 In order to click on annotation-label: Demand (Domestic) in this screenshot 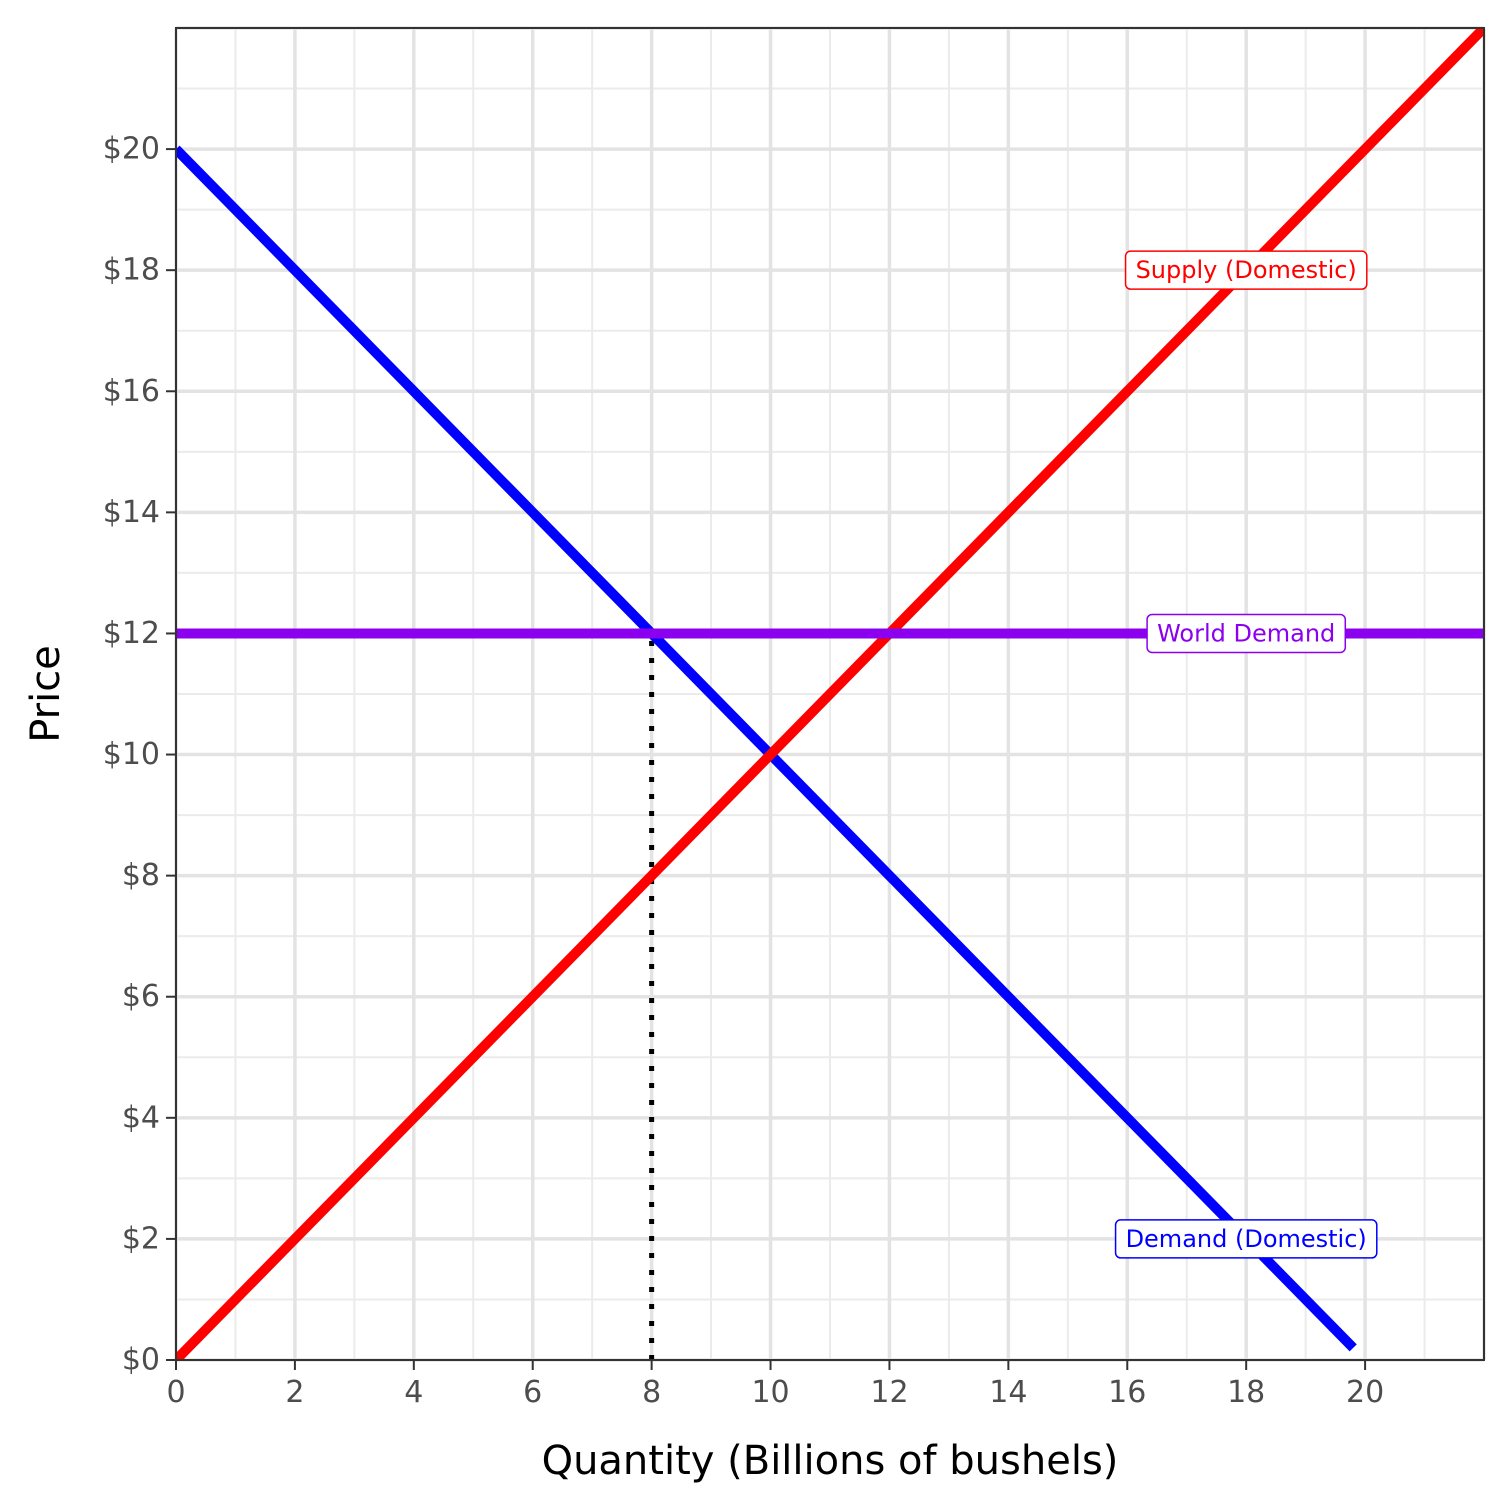, I will do `click(1246, 1239)`.